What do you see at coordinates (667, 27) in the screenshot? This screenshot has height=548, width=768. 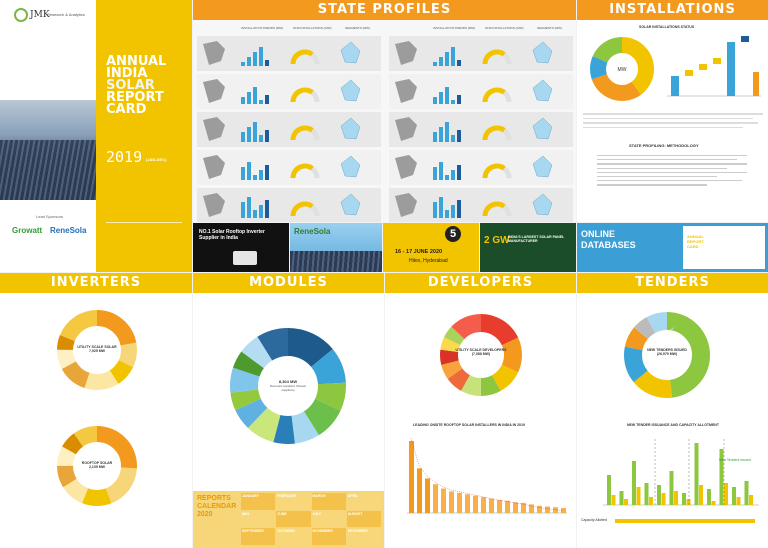 I see `installations-chart-title: SOLAR INSTALLATIONS STATUS` at bounding box center [667, 27].